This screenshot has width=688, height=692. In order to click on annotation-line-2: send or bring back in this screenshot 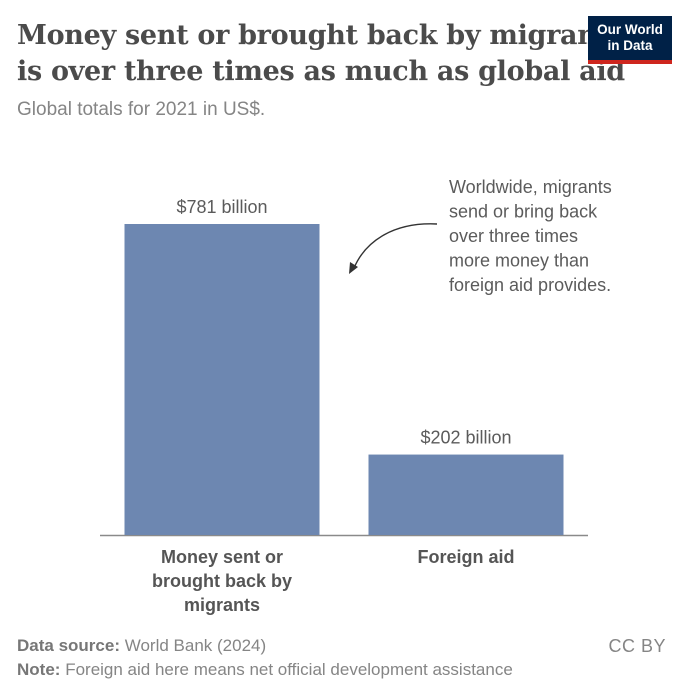, I will do `click(523, 212)`.